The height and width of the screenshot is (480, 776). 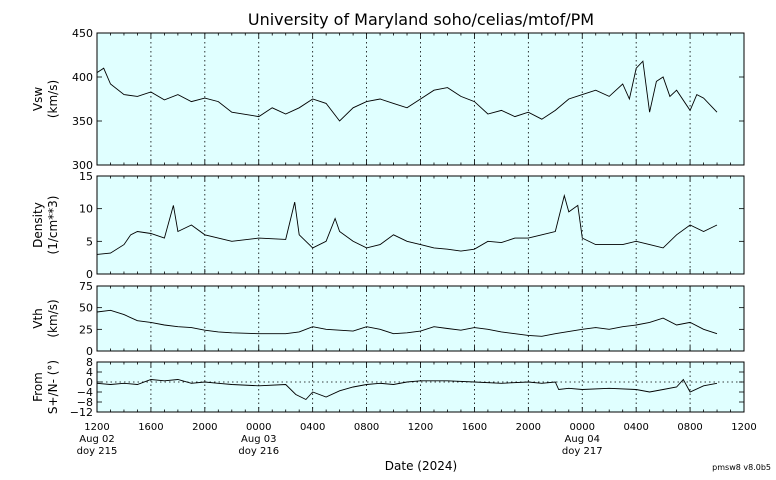 I want to click on y-axis-label-line: S+/N- (°), so click(x=53, y=387).